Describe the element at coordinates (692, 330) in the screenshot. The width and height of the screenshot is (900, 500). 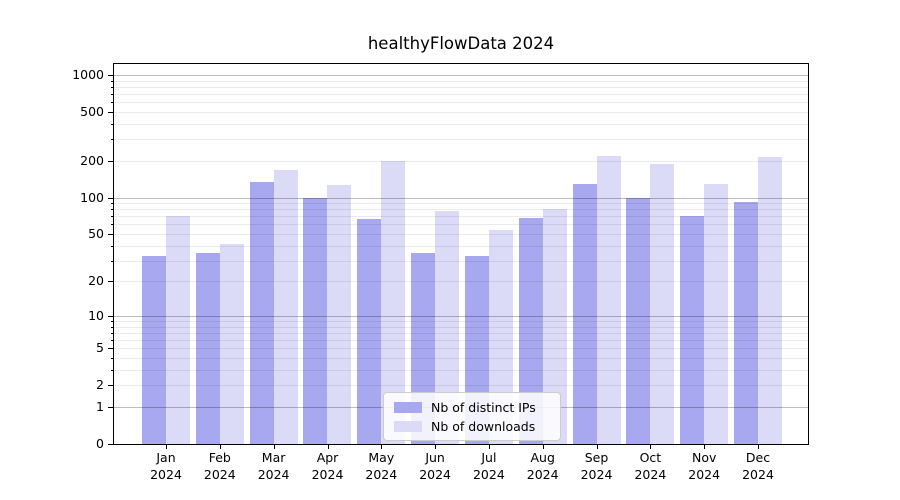
I see `bar-nb-of-distinct-ips-nov` at that location.